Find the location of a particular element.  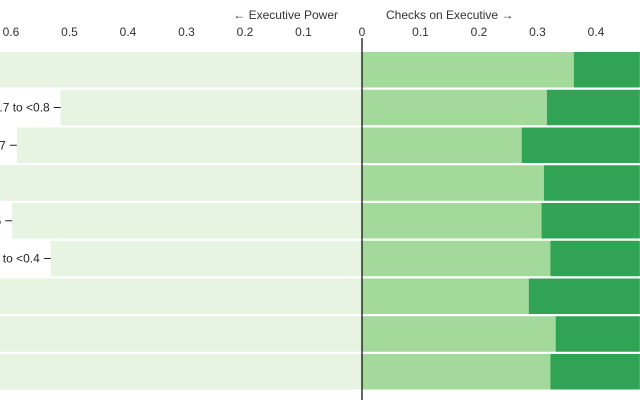

executive-power-direction-label: ← Executive Power is located at coordinates (285, 15).